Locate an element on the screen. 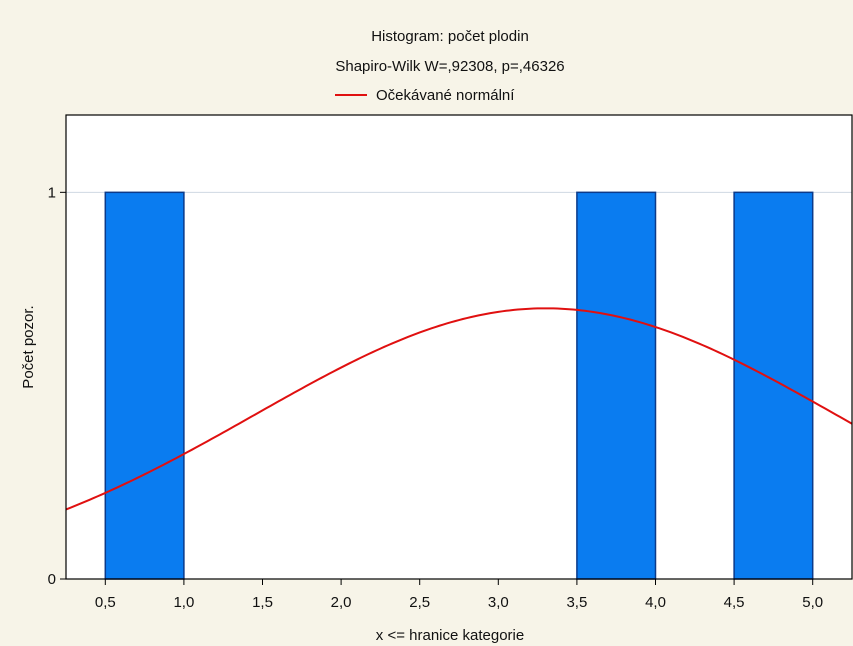 The height and width of the screenshot is (646, 853). legend-label: Očekávané normální is located at coordinates (445, 95).